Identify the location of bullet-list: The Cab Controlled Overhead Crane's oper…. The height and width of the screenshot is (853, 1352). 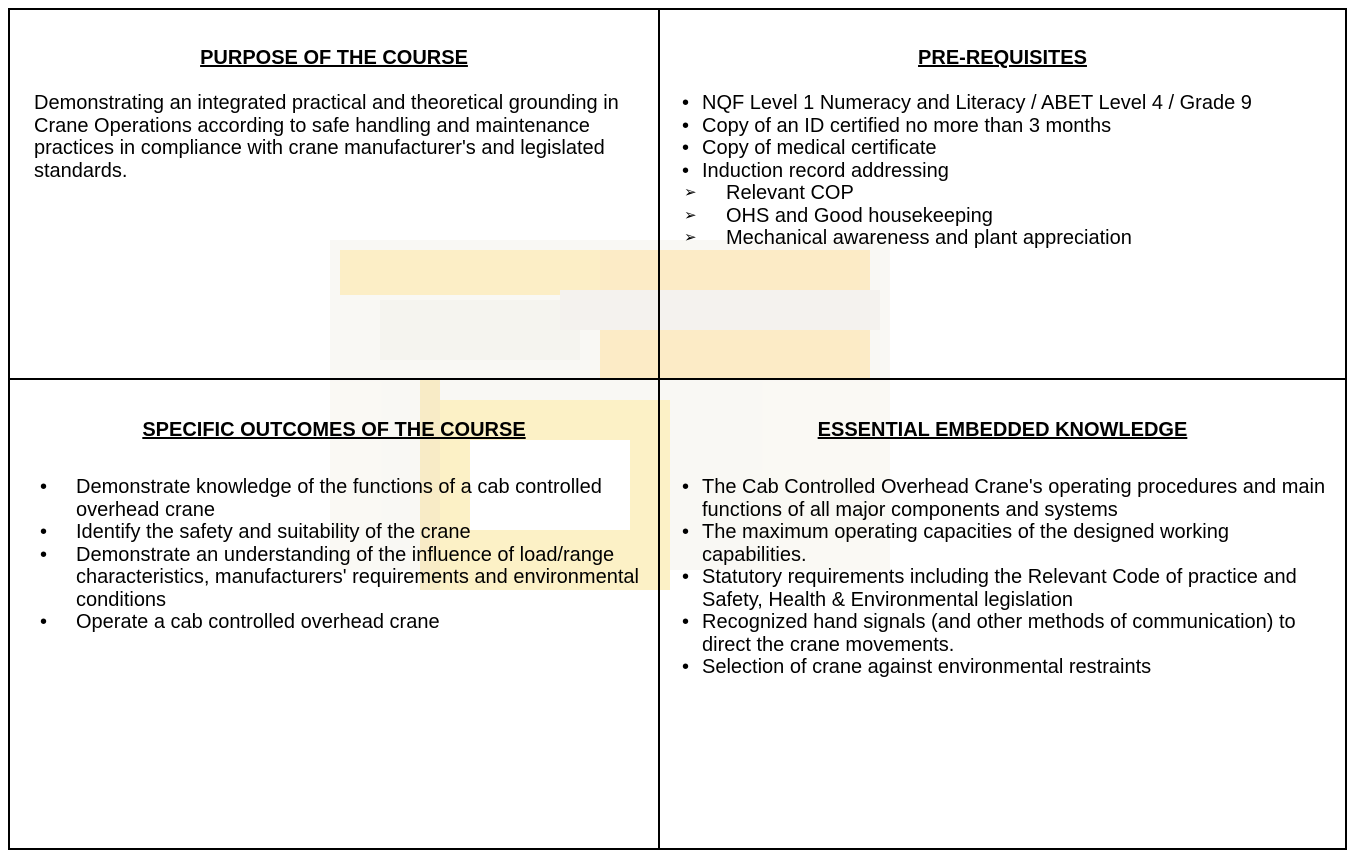
(1002, 577).